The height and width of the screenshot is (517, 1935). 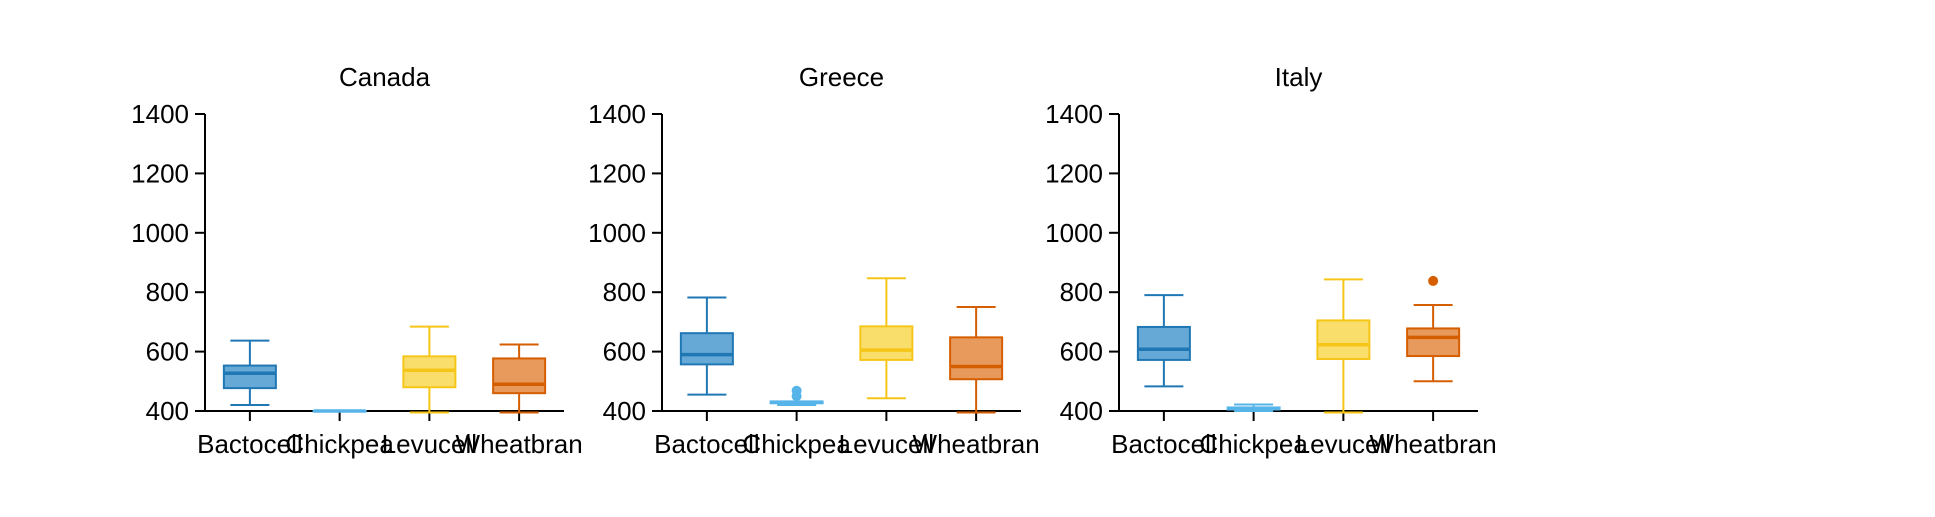 What do you see at coordinates (841, 77) in the screenshot?
I see `panel-title: Greece` at bounding box center [841, 77].